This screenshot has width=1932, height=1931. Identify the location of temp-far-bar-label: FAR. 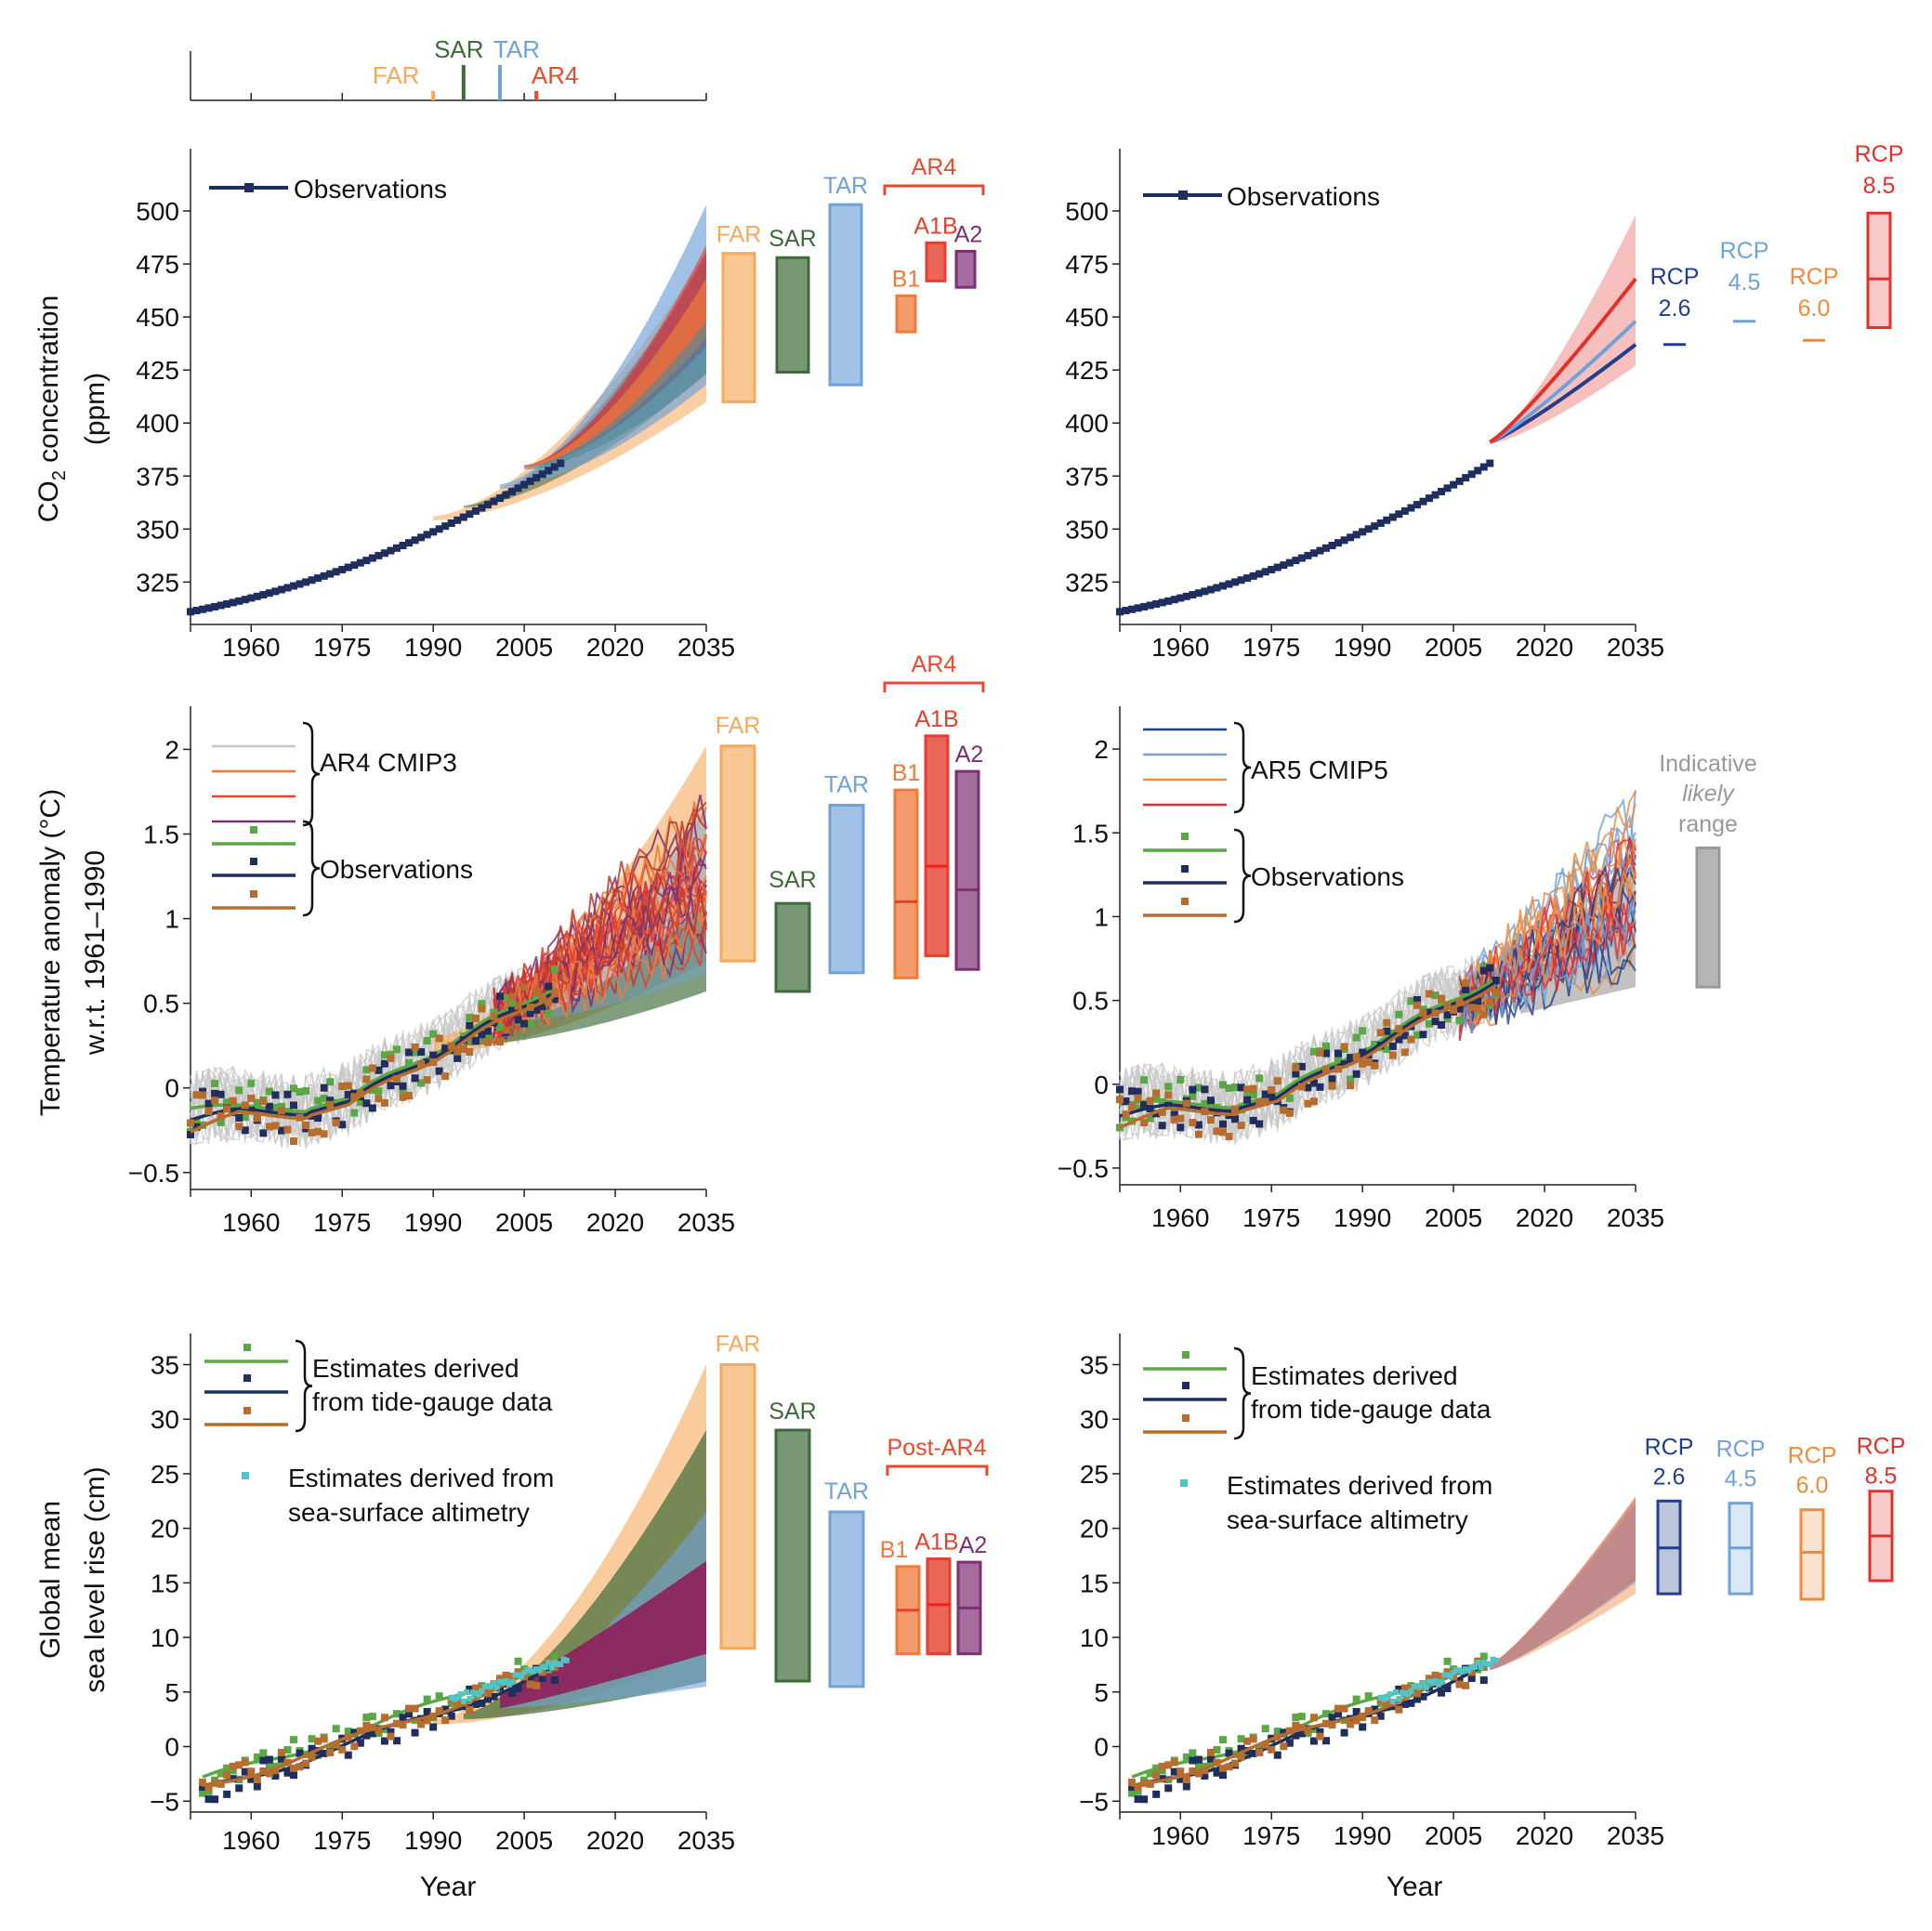
(738, 726).